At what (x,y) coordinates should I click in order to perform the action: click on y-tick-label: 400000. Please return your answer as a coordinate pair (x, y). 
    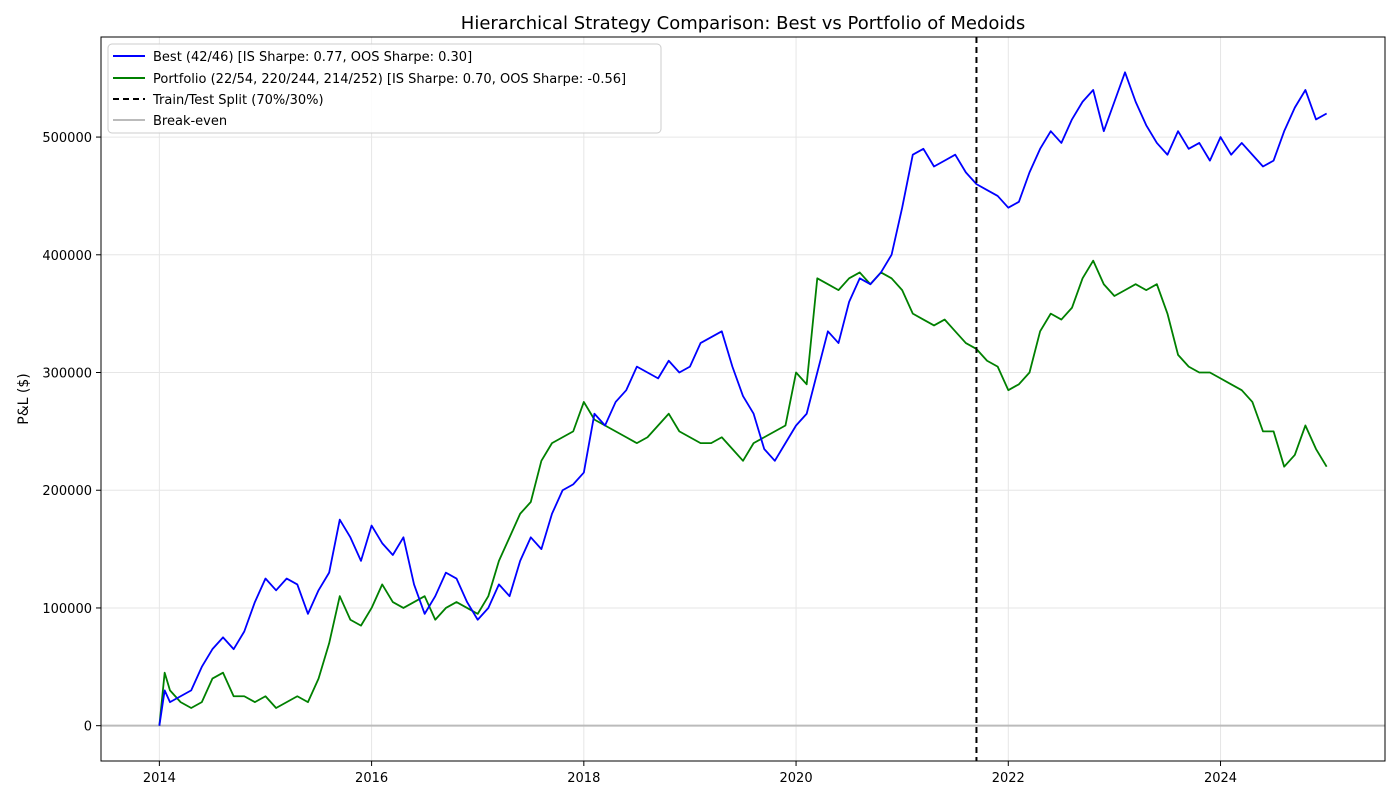
    Looking at the image, I should click on (67, 256).